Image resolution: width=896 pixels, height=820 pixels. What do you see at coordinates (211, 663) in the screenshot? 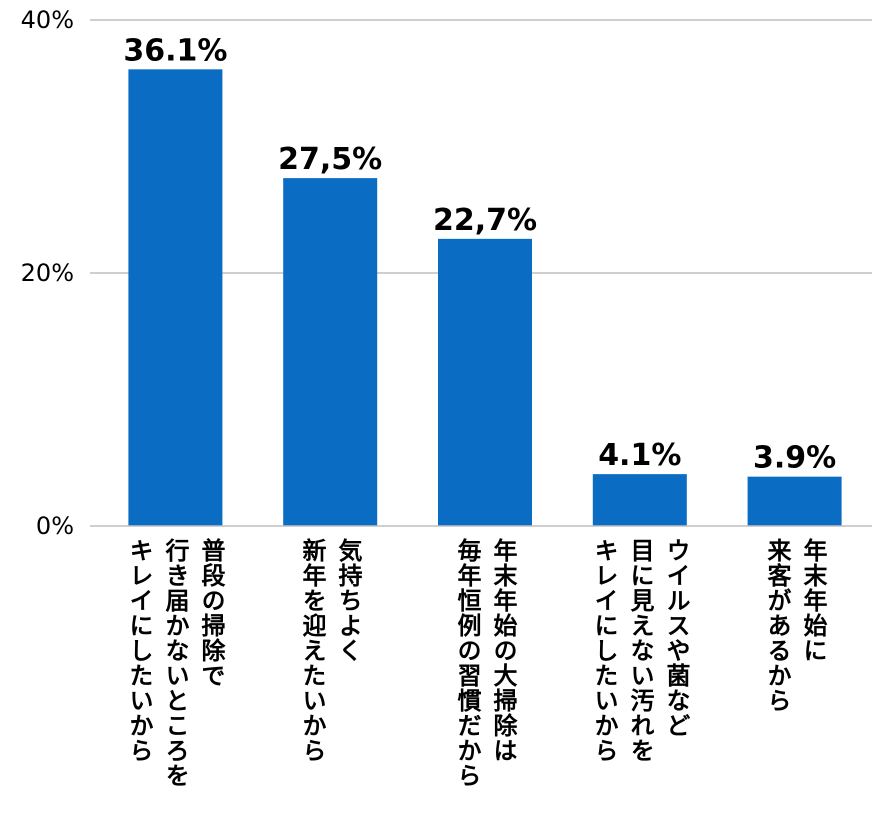
I see `category-label-line: 普段の掃除で` at bounding box center [211, 663].